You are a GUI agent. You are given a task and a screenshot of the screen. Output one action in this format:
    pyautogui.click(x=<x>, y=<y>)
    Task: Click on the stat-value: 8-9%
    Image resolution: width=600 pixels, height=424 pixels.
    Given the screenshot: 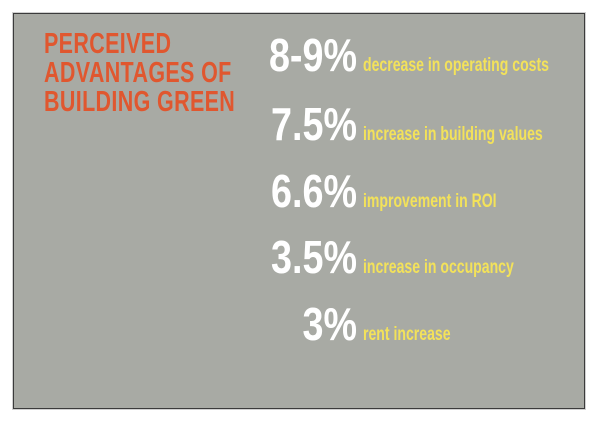 What is the action you would take?
    pyautogui.click(x=312, y=55)
    